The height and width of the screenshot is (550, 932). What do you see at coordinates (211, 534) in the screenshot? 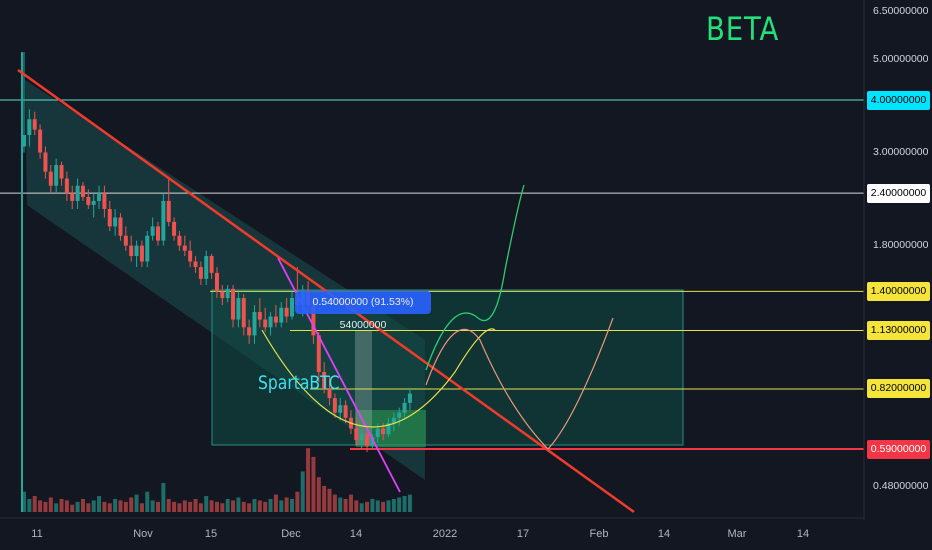
I see `time-tick-label: 15` at bounding box center [211, 534].